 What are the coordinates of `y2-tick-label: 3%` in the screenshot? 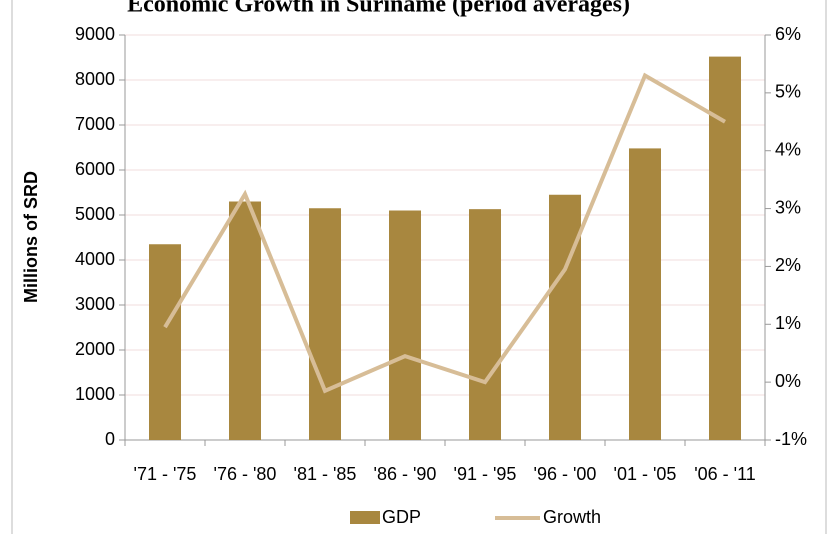 It's located at (788, 207).